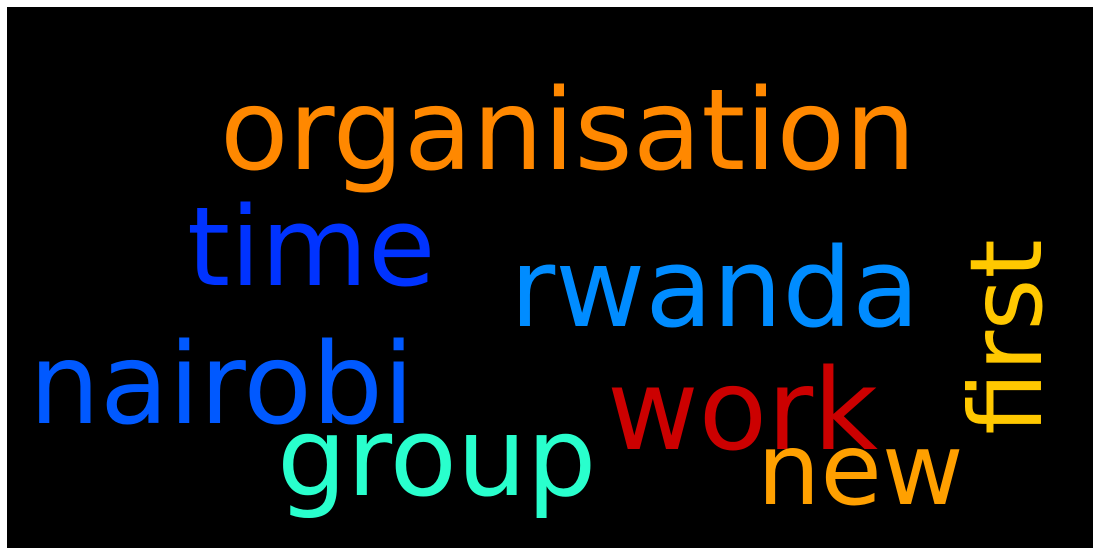 The image size is (1101, 558). I want to click on word-rwanda: rwanda, so click(715, 288).